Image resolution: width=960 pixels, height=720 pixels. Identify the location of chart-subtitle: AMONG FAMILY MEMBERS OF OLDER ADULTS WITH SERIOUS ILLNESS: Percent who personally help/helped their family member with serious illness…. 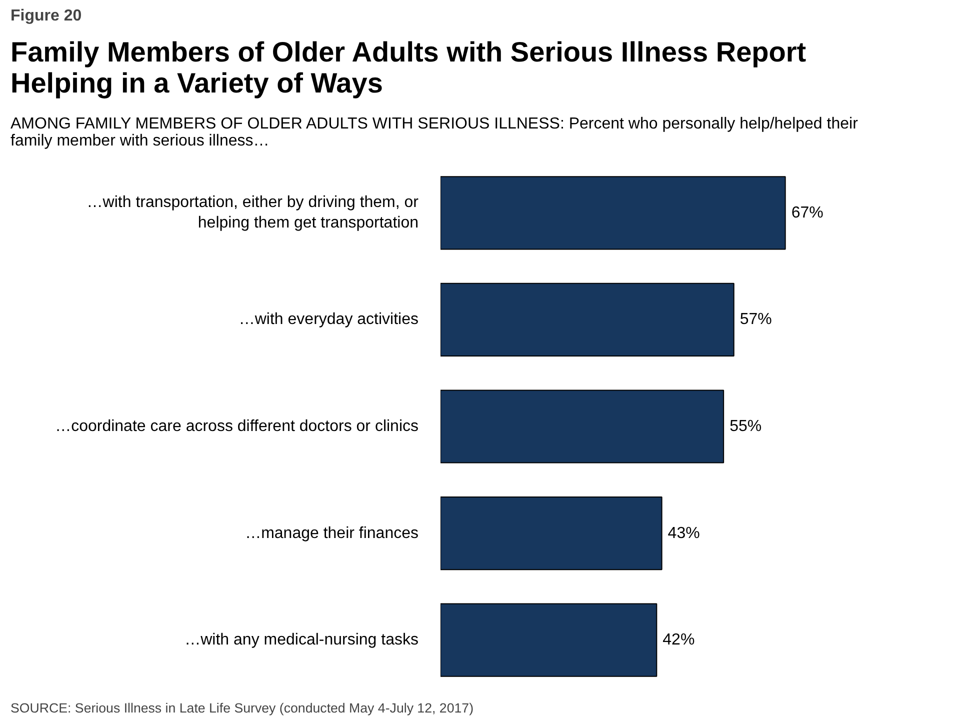
(434, 133).